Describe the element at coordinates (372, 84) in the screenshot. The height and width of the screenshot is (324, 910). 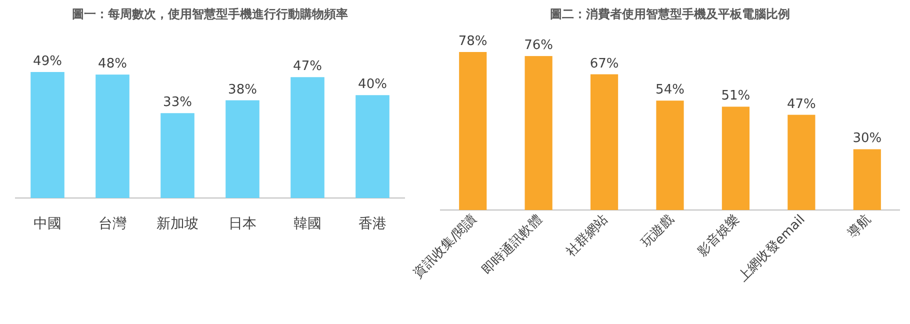
I see `data-label: 40%` at that location.